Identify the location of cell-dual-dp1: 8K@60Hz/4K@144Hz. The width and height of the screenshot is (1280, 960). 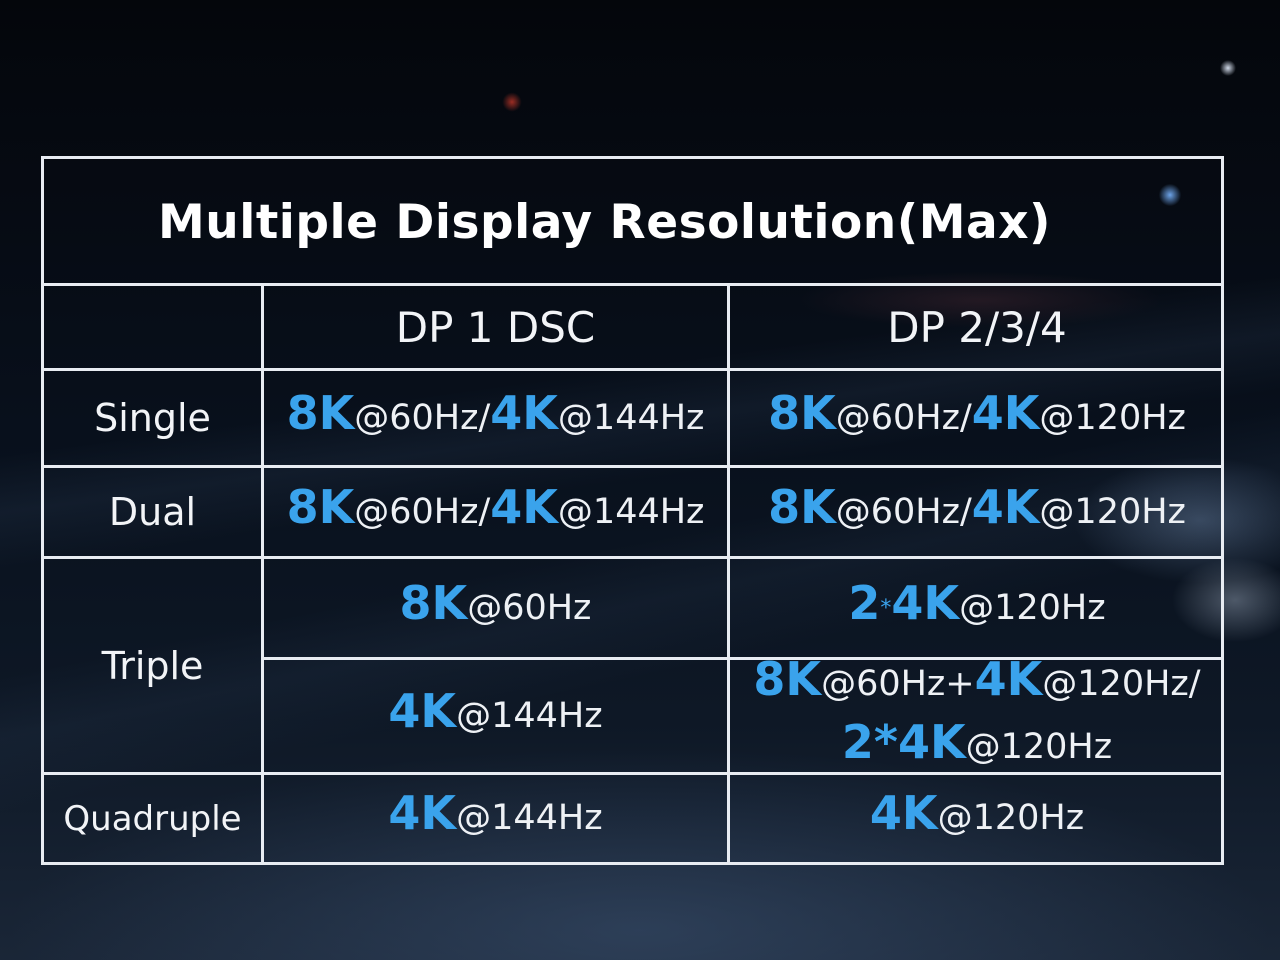
(495, 512).